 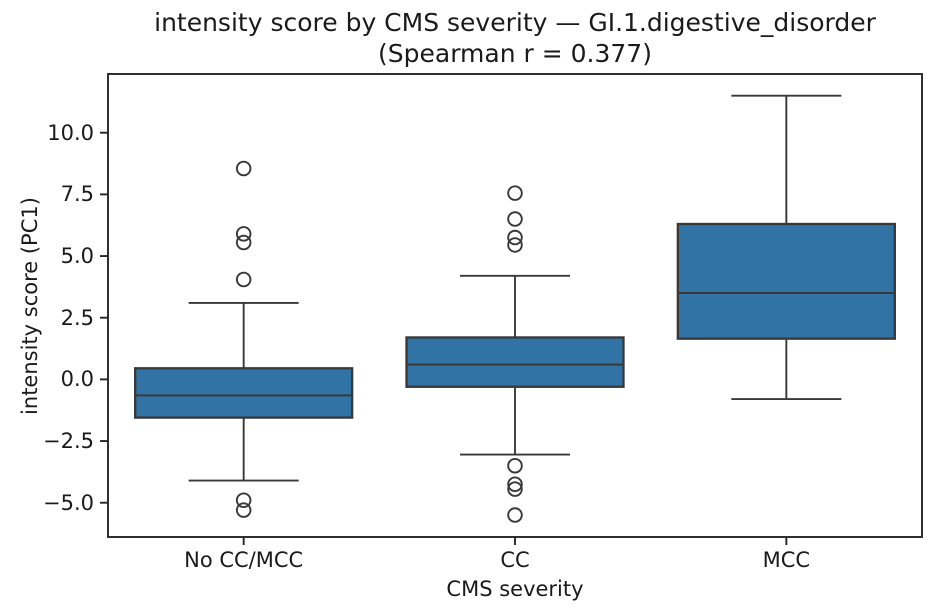 I want to click on x-tick-label: CC, so click(x=515, y=560).